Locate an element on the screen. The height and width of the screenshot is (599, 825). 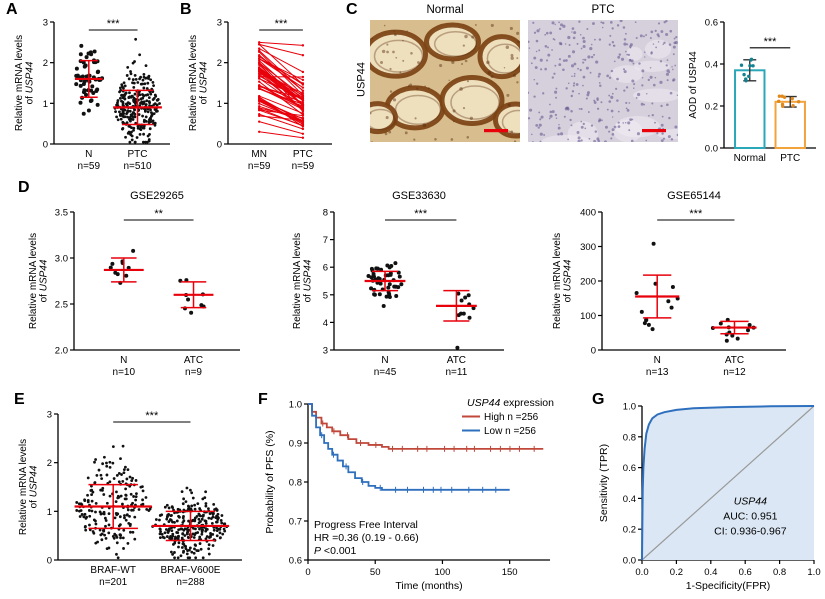
svg-text: CI: 0.936-0.967 is located at coordinates (750, 532).